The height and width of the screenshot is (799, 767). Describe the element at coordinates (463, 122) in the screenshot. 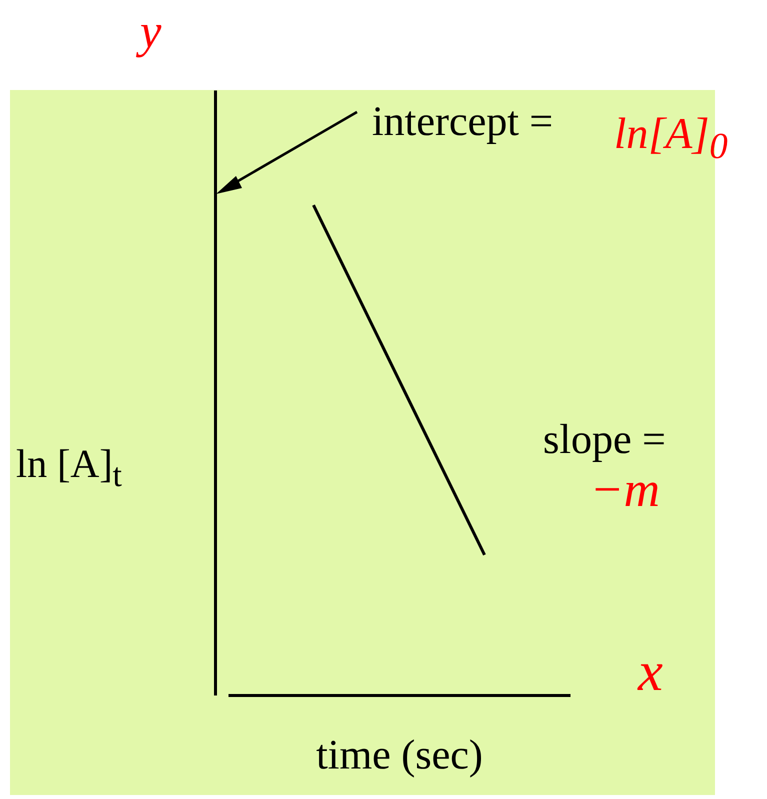

I see `text: intercept =` at that location.